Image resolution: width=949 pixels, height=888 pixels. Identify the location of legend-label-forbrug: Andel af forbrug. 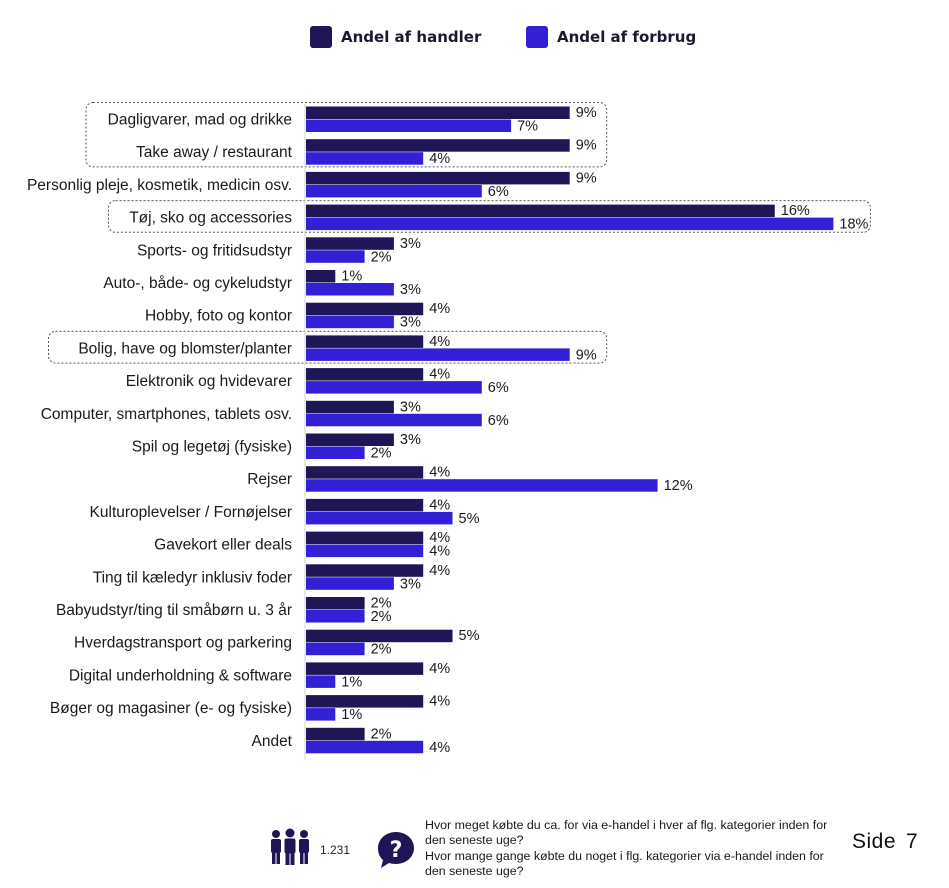
(627, 37).